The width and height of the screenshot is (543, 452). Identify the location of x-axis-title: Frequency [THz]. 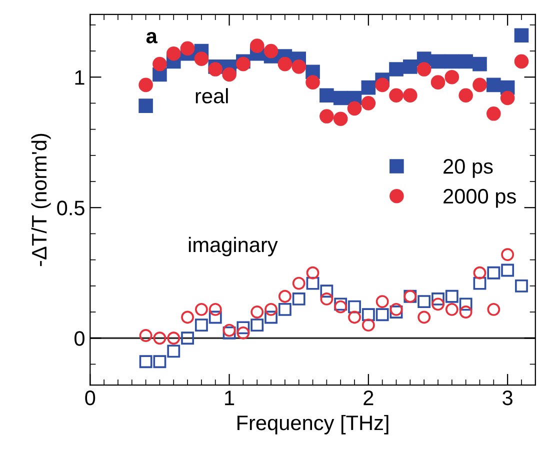
(312, 424).